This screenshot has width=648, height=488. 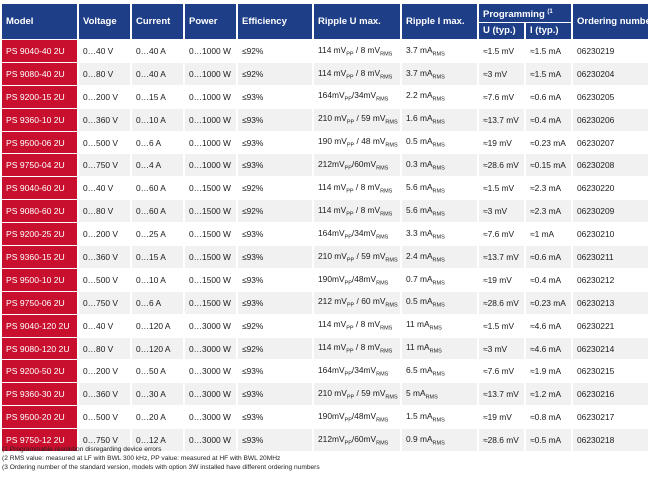 I want to click on cell-prog-u: ≈13.7 mV, so click(x=501, y=394).